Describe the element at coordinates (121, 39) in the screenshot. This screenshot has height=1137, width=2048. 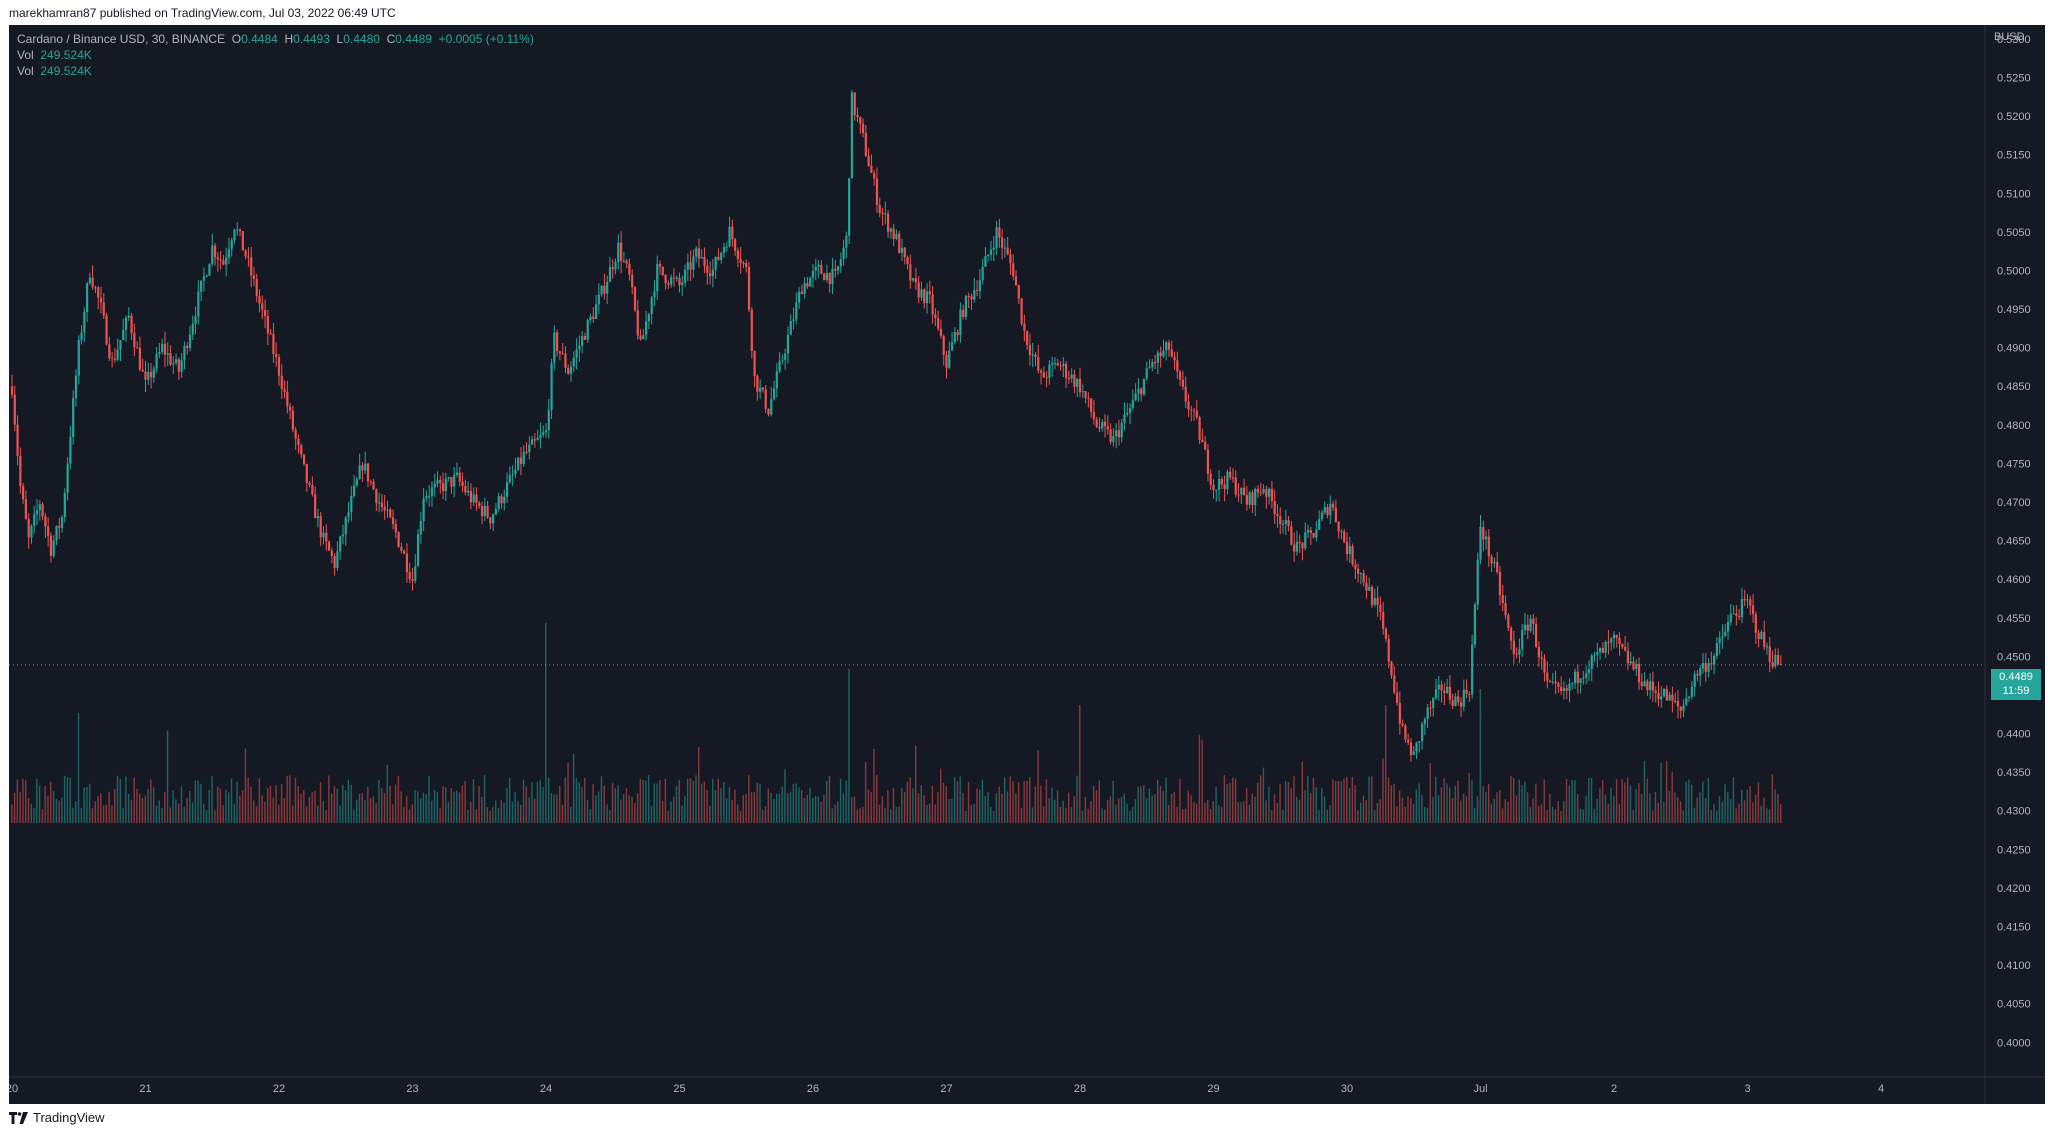
I see `symbol-label: Cardano / Binance USD, 30, BINANCE` at that location.